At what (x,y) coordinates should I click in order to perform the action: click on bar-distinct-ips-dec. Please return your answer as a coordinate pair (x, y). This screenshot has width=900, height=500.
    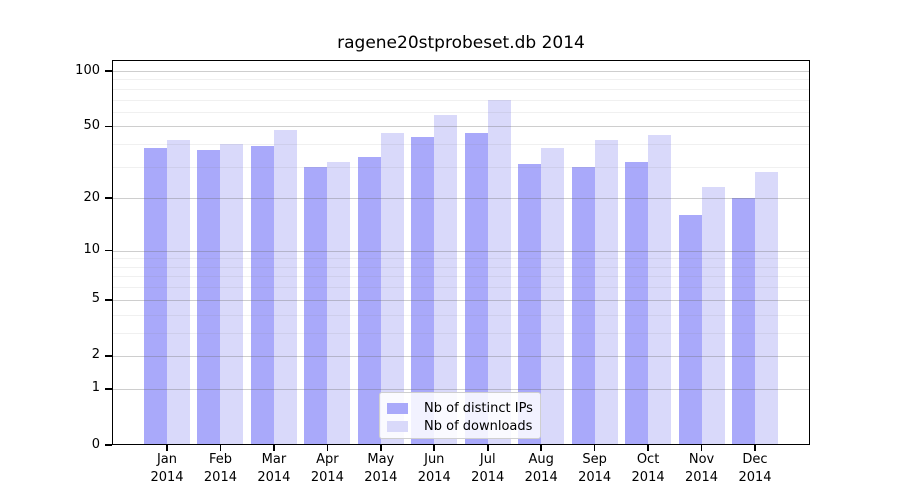
    Looking at the image, I should click on (743, 321).